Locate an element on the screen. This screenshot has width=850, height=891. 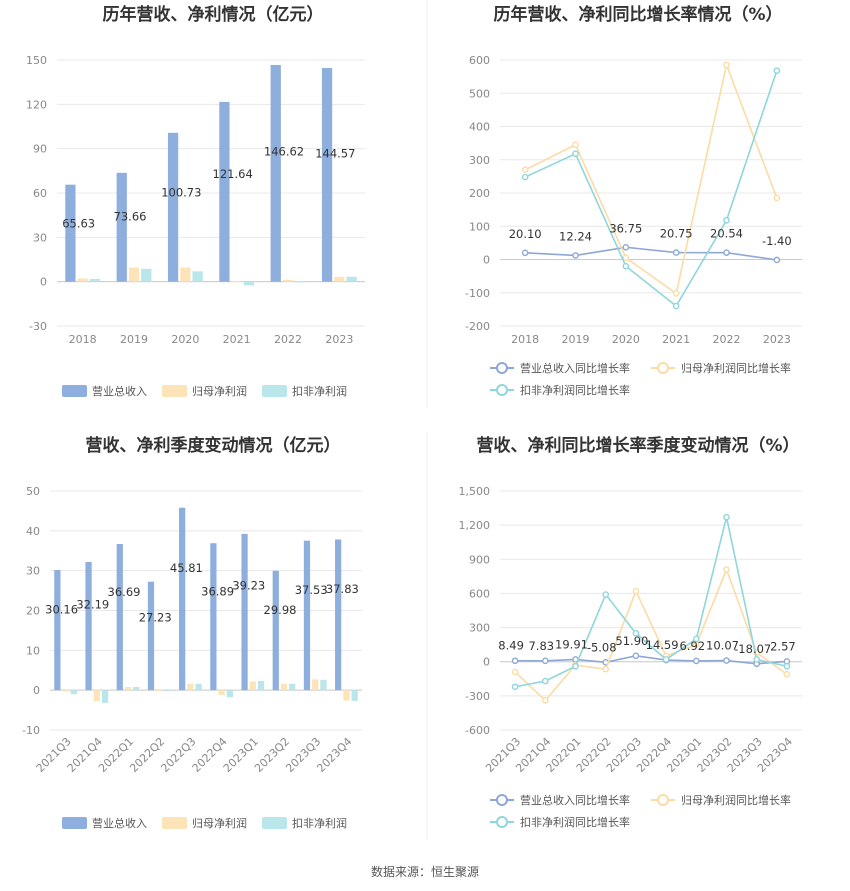
chart-title: 营收、净利同比增长率季度变动情况（%） is located at coordinates (637, 445).